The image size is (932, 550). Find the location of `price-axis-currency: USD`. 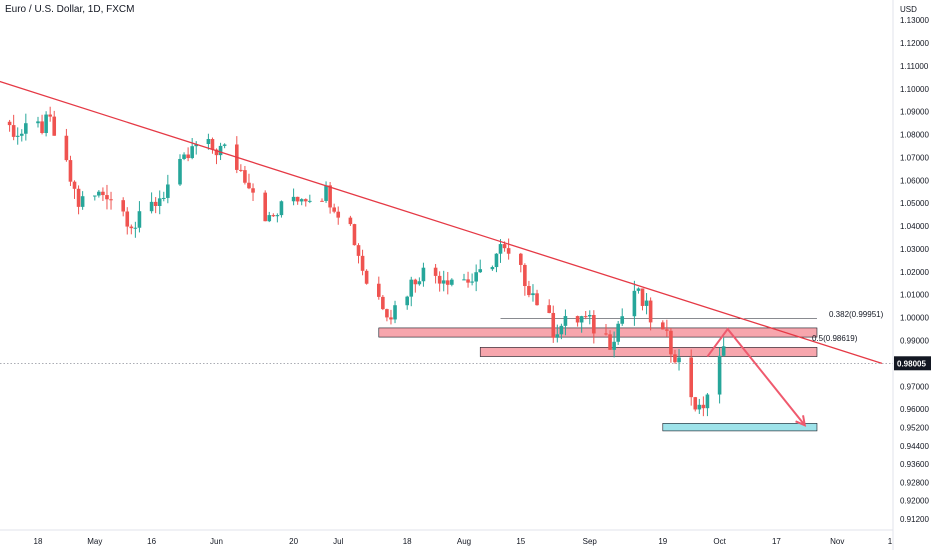

price-axis-currency: USD is located at coordinates (908, 9).